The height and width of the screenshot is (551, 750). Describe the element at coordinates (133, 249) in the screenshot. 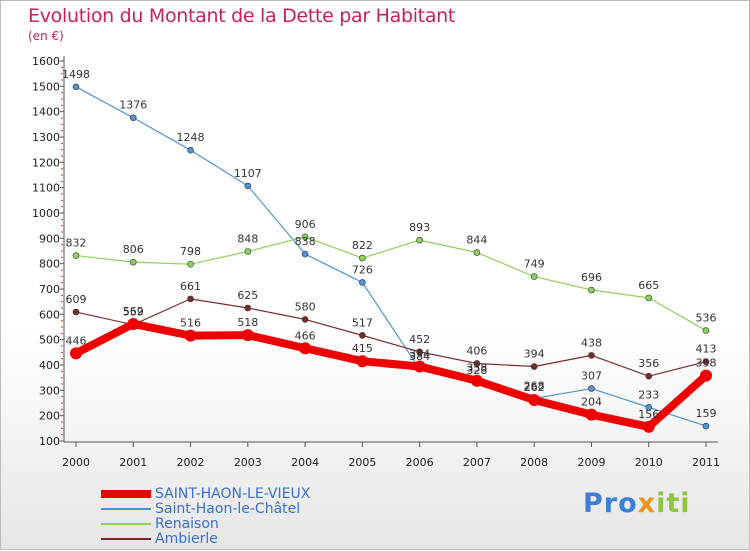

I see `data-label: 806` at that location.